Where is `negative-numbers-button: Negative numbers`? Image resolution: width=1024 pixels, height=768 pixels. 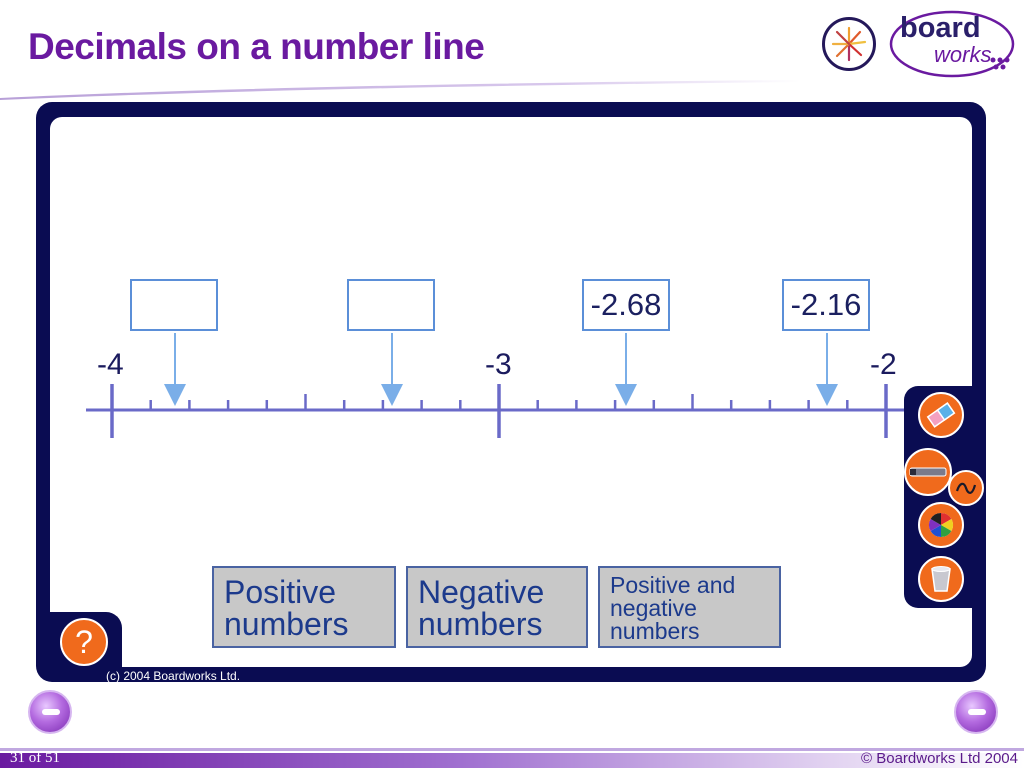 negative-numbers-button: Negative numbers is located at coordinates (497, 607).